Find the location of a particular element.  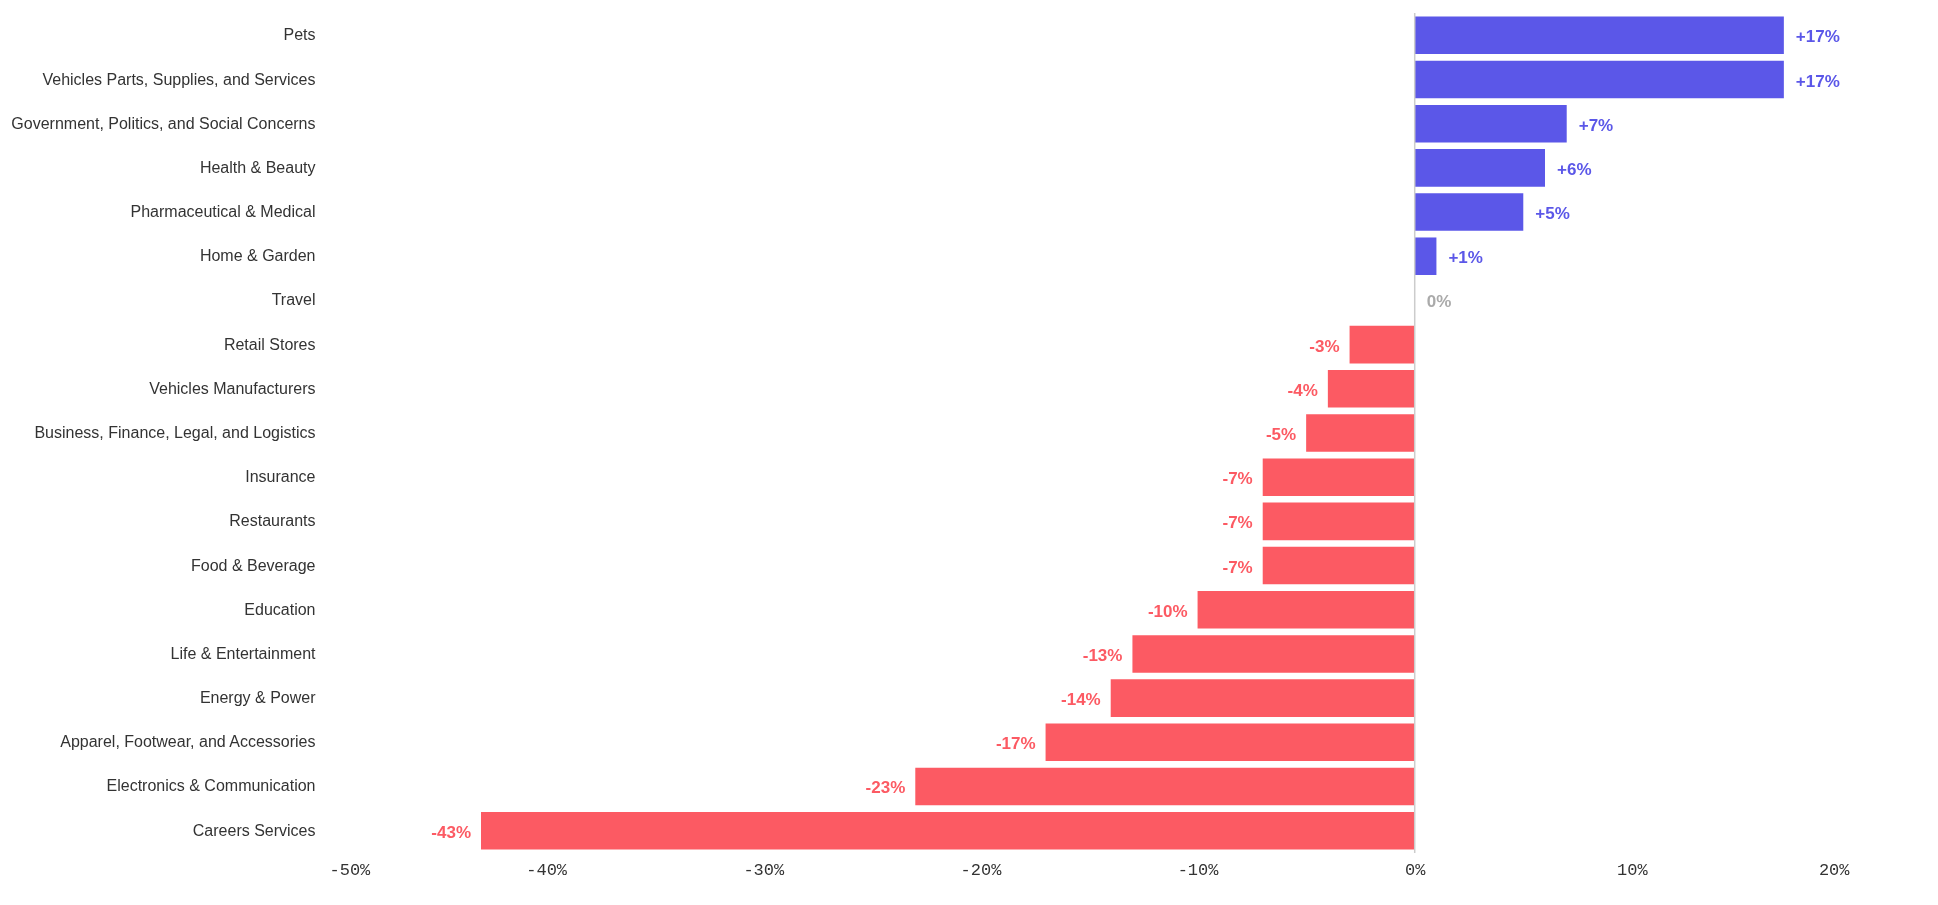

y-tick-label: Business, Finance, Legal, and Logistics is located at coordinates (175, 432).